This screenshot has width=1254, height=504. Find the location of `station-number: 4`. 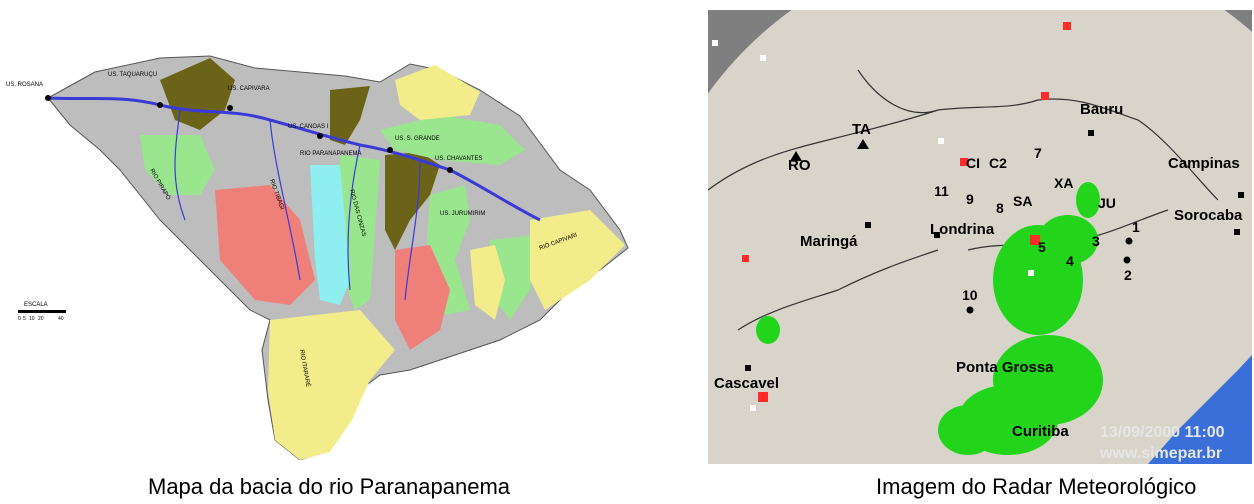

station-number: 4 is located at coordinates (1070, 261).